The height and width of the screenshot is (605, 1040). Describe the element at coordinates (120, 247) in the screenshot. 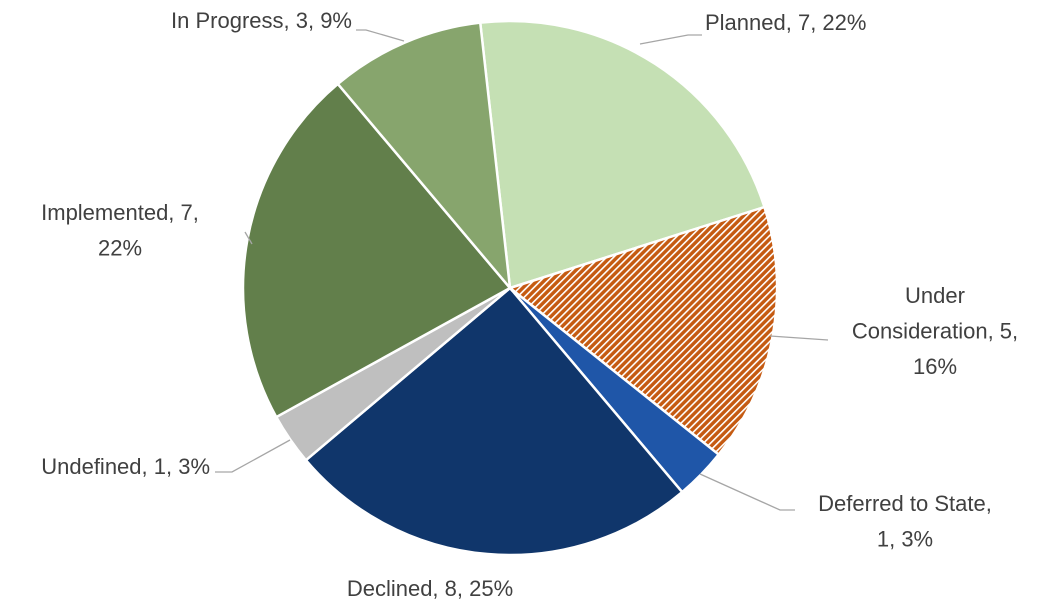

I see `data-label: 22%` at that location.